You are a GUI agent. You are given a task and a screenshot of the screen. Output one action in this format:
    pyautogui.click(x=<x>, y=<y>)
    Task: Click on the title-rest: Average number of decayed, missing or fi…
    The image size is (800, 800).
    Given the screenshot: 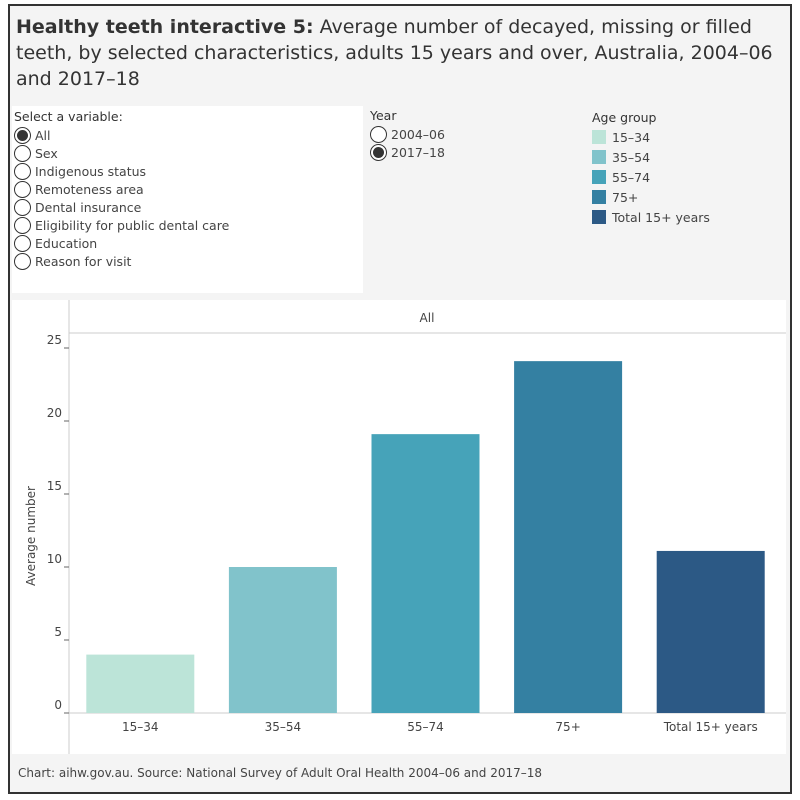 What is the action you would take?
    pyautogui.click(x=394, y=53)
    